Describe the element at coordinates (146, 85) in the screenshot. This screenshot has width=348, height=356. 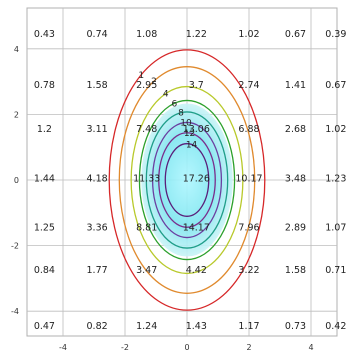
I see `cell-value-1-2: 2.95` at that location.